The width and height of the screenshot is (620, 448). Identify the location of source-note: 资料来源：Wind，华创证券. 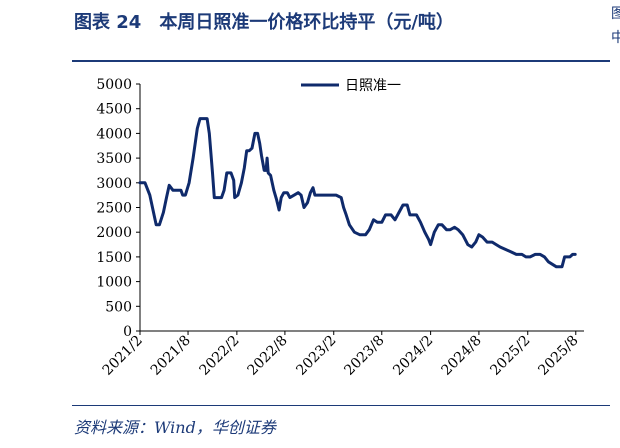
(175, 427).